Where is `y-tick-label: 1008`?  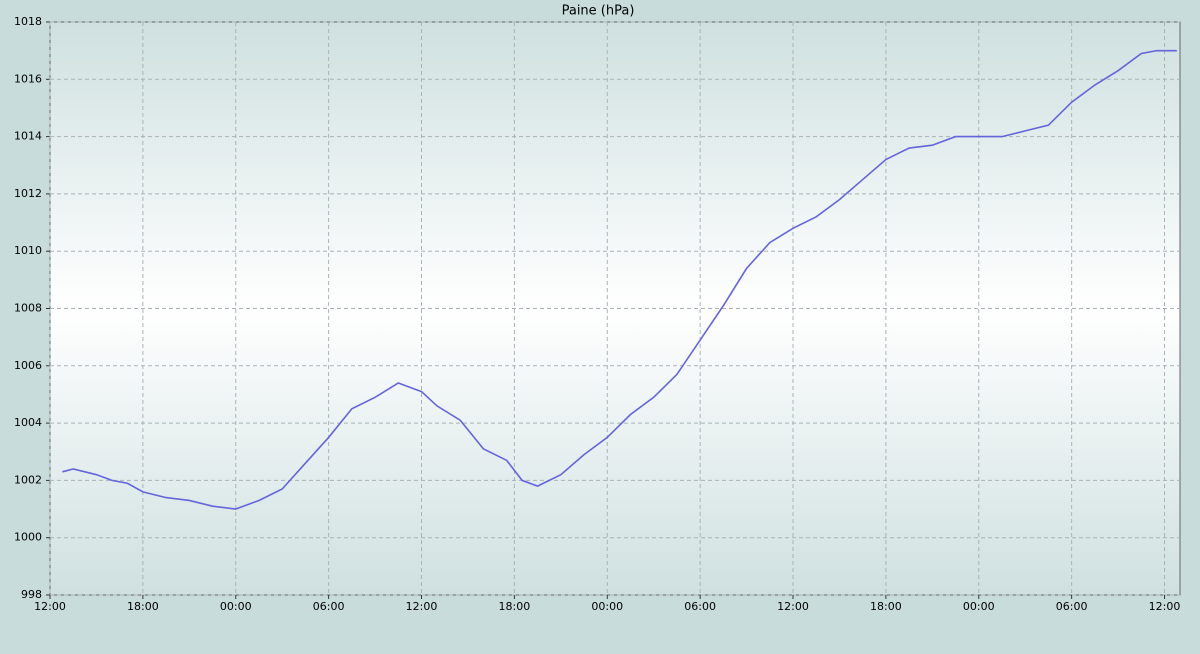
y-tick-label: 1008 is located at coordinates (28, 308).